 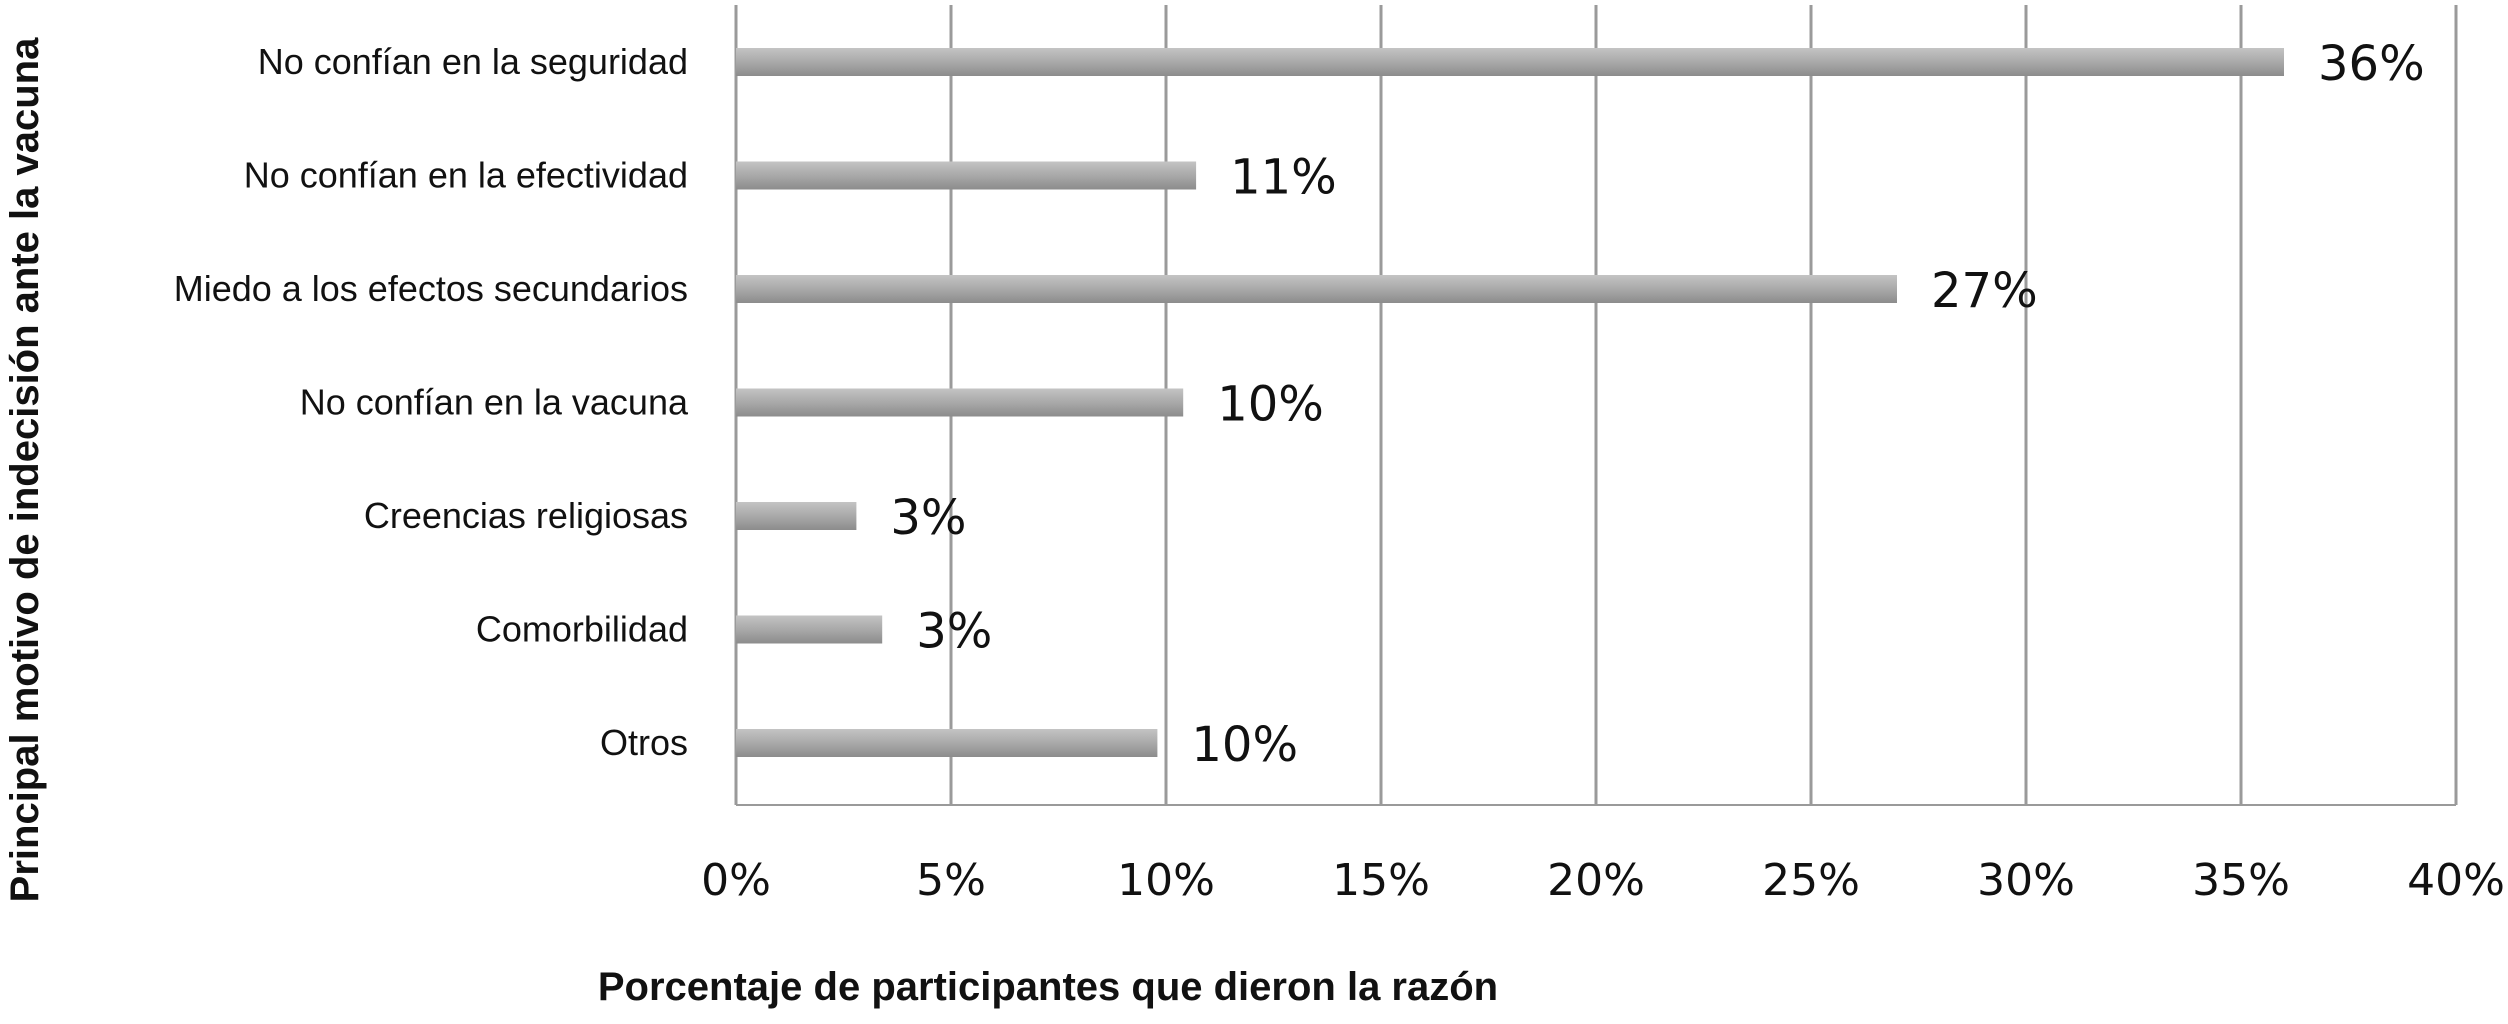 What do you see at coordinates (736, 880) in the screenshot?
I see `x-tick-label: 0%` at bounding box center [736, 880].